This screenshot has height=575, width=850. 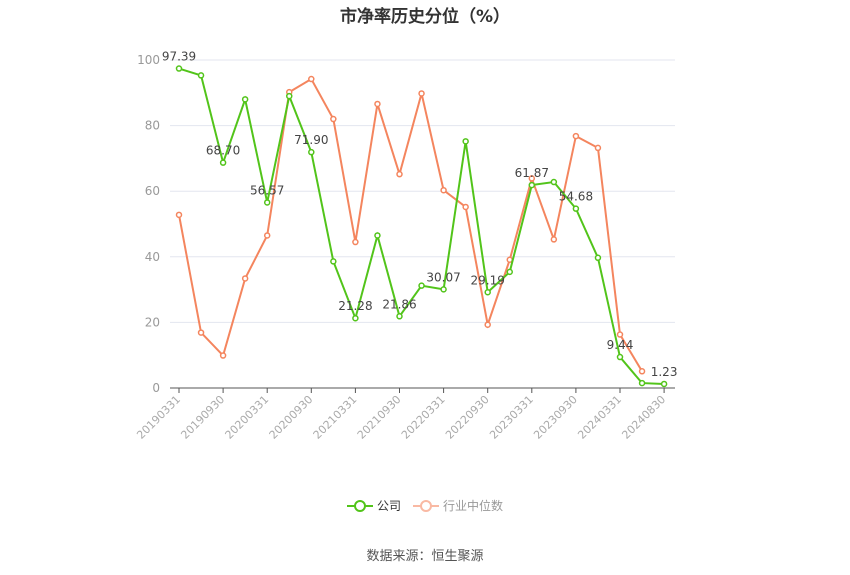 I want to click on y-tick-label: 80, so click(x=152, y=126).